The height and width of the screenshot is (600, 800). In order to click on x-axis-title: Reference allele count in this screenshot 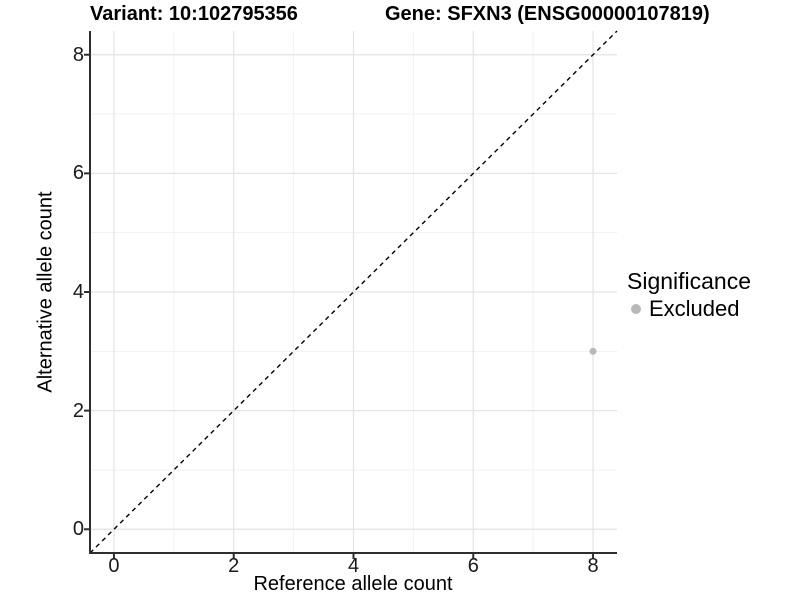, I will do `click(353, 584)`.